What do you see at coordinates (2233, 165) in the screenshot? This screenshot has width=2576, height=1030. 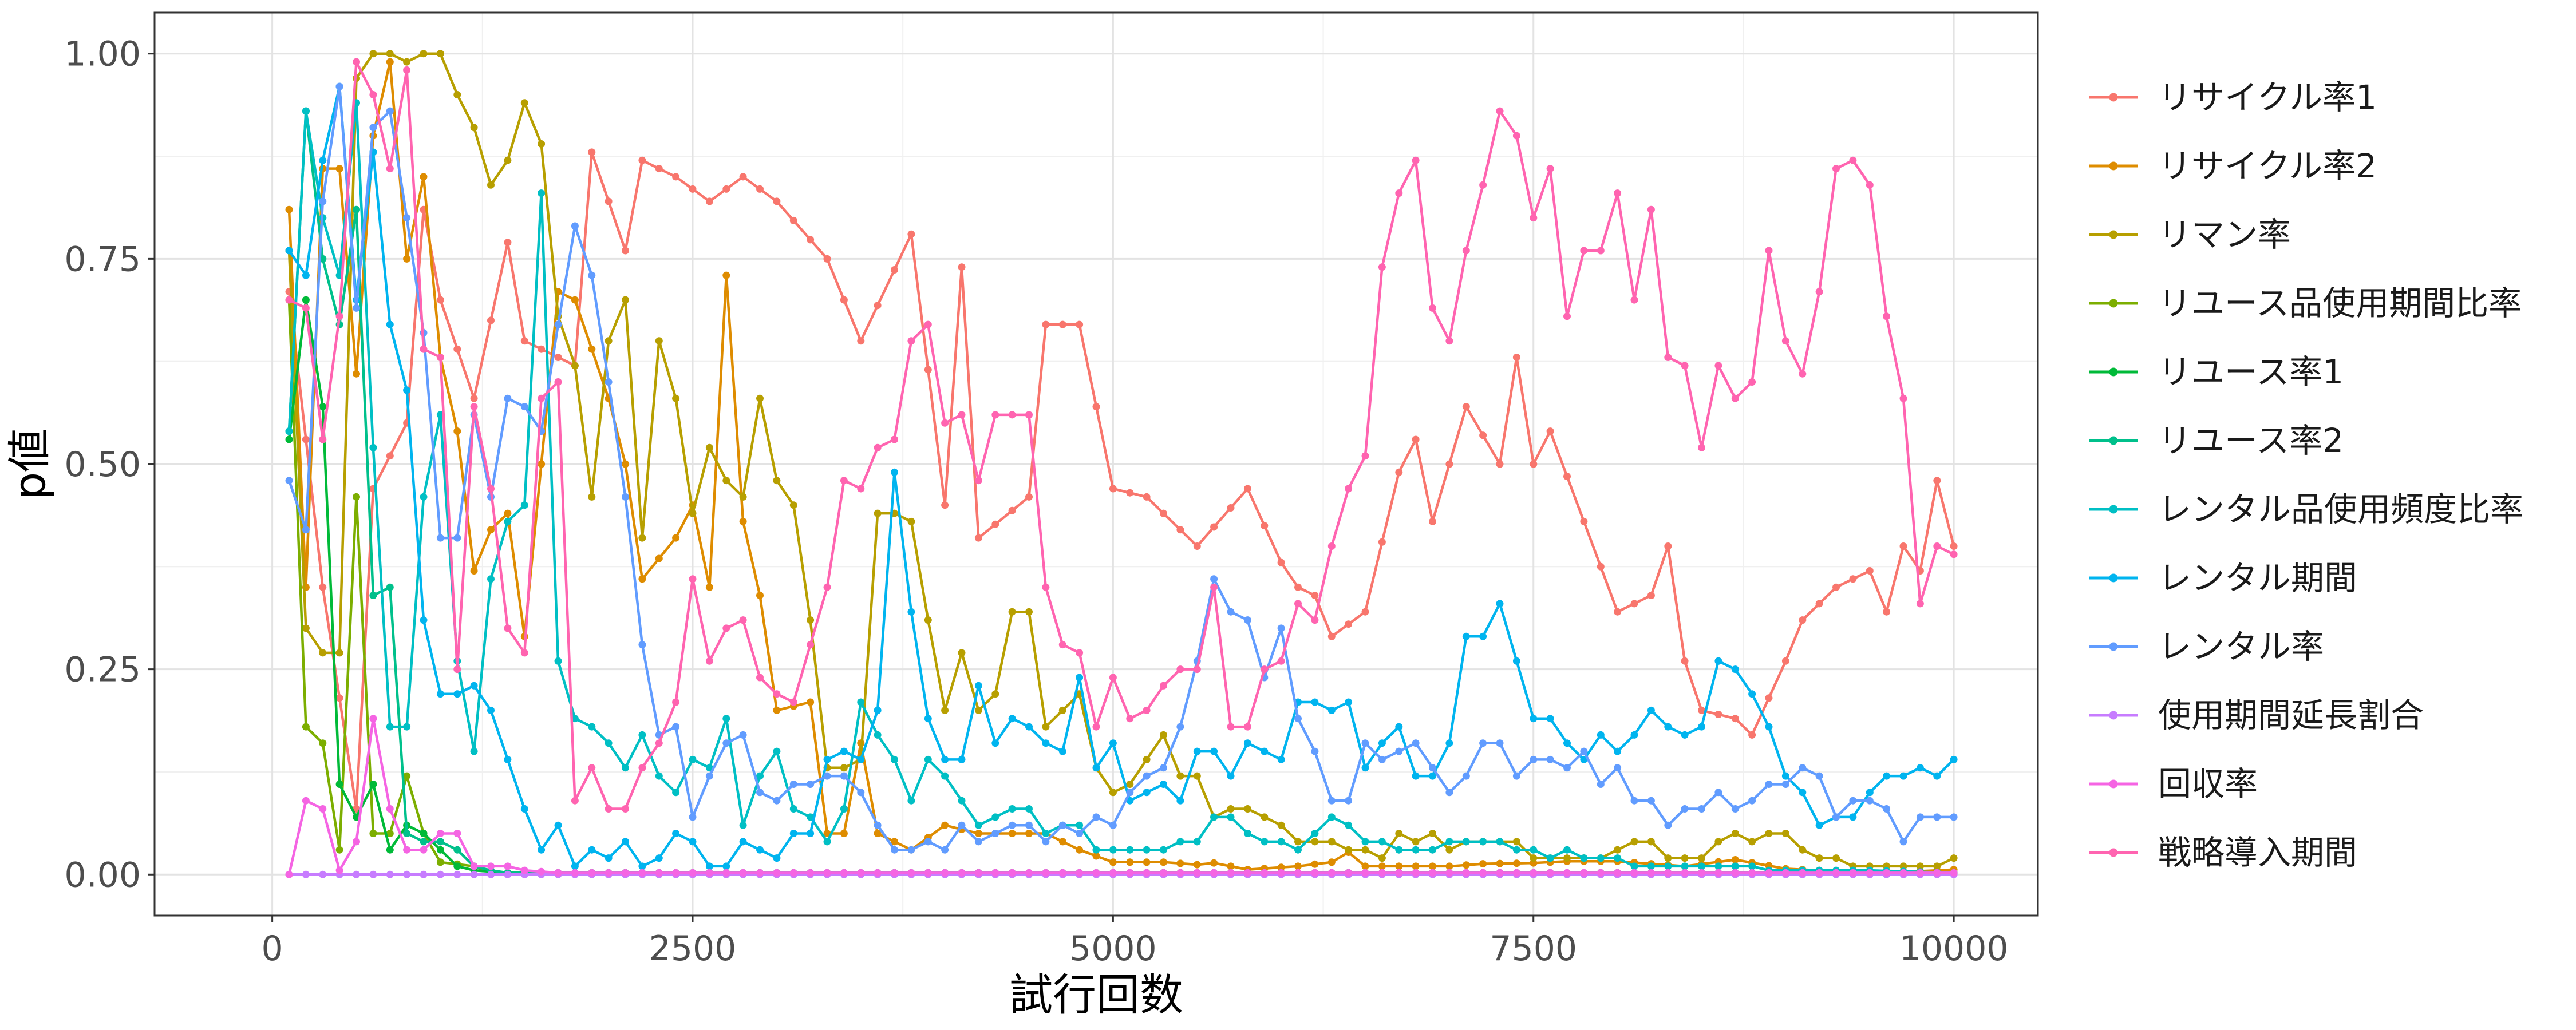 I see `legend-item: リサイクル率2` at bounding box center [2233, 165].